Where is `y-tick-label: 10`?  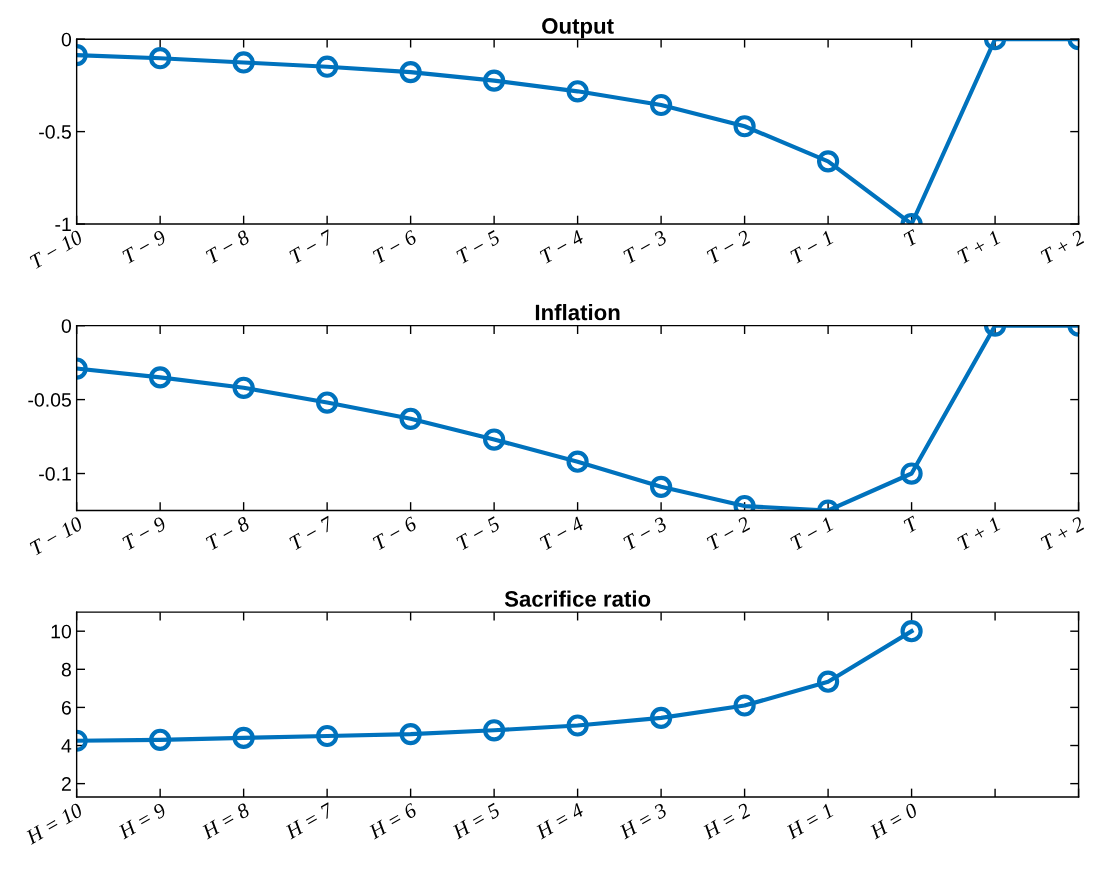
y-tick-label: 10 is located at coordinates (61, 631).